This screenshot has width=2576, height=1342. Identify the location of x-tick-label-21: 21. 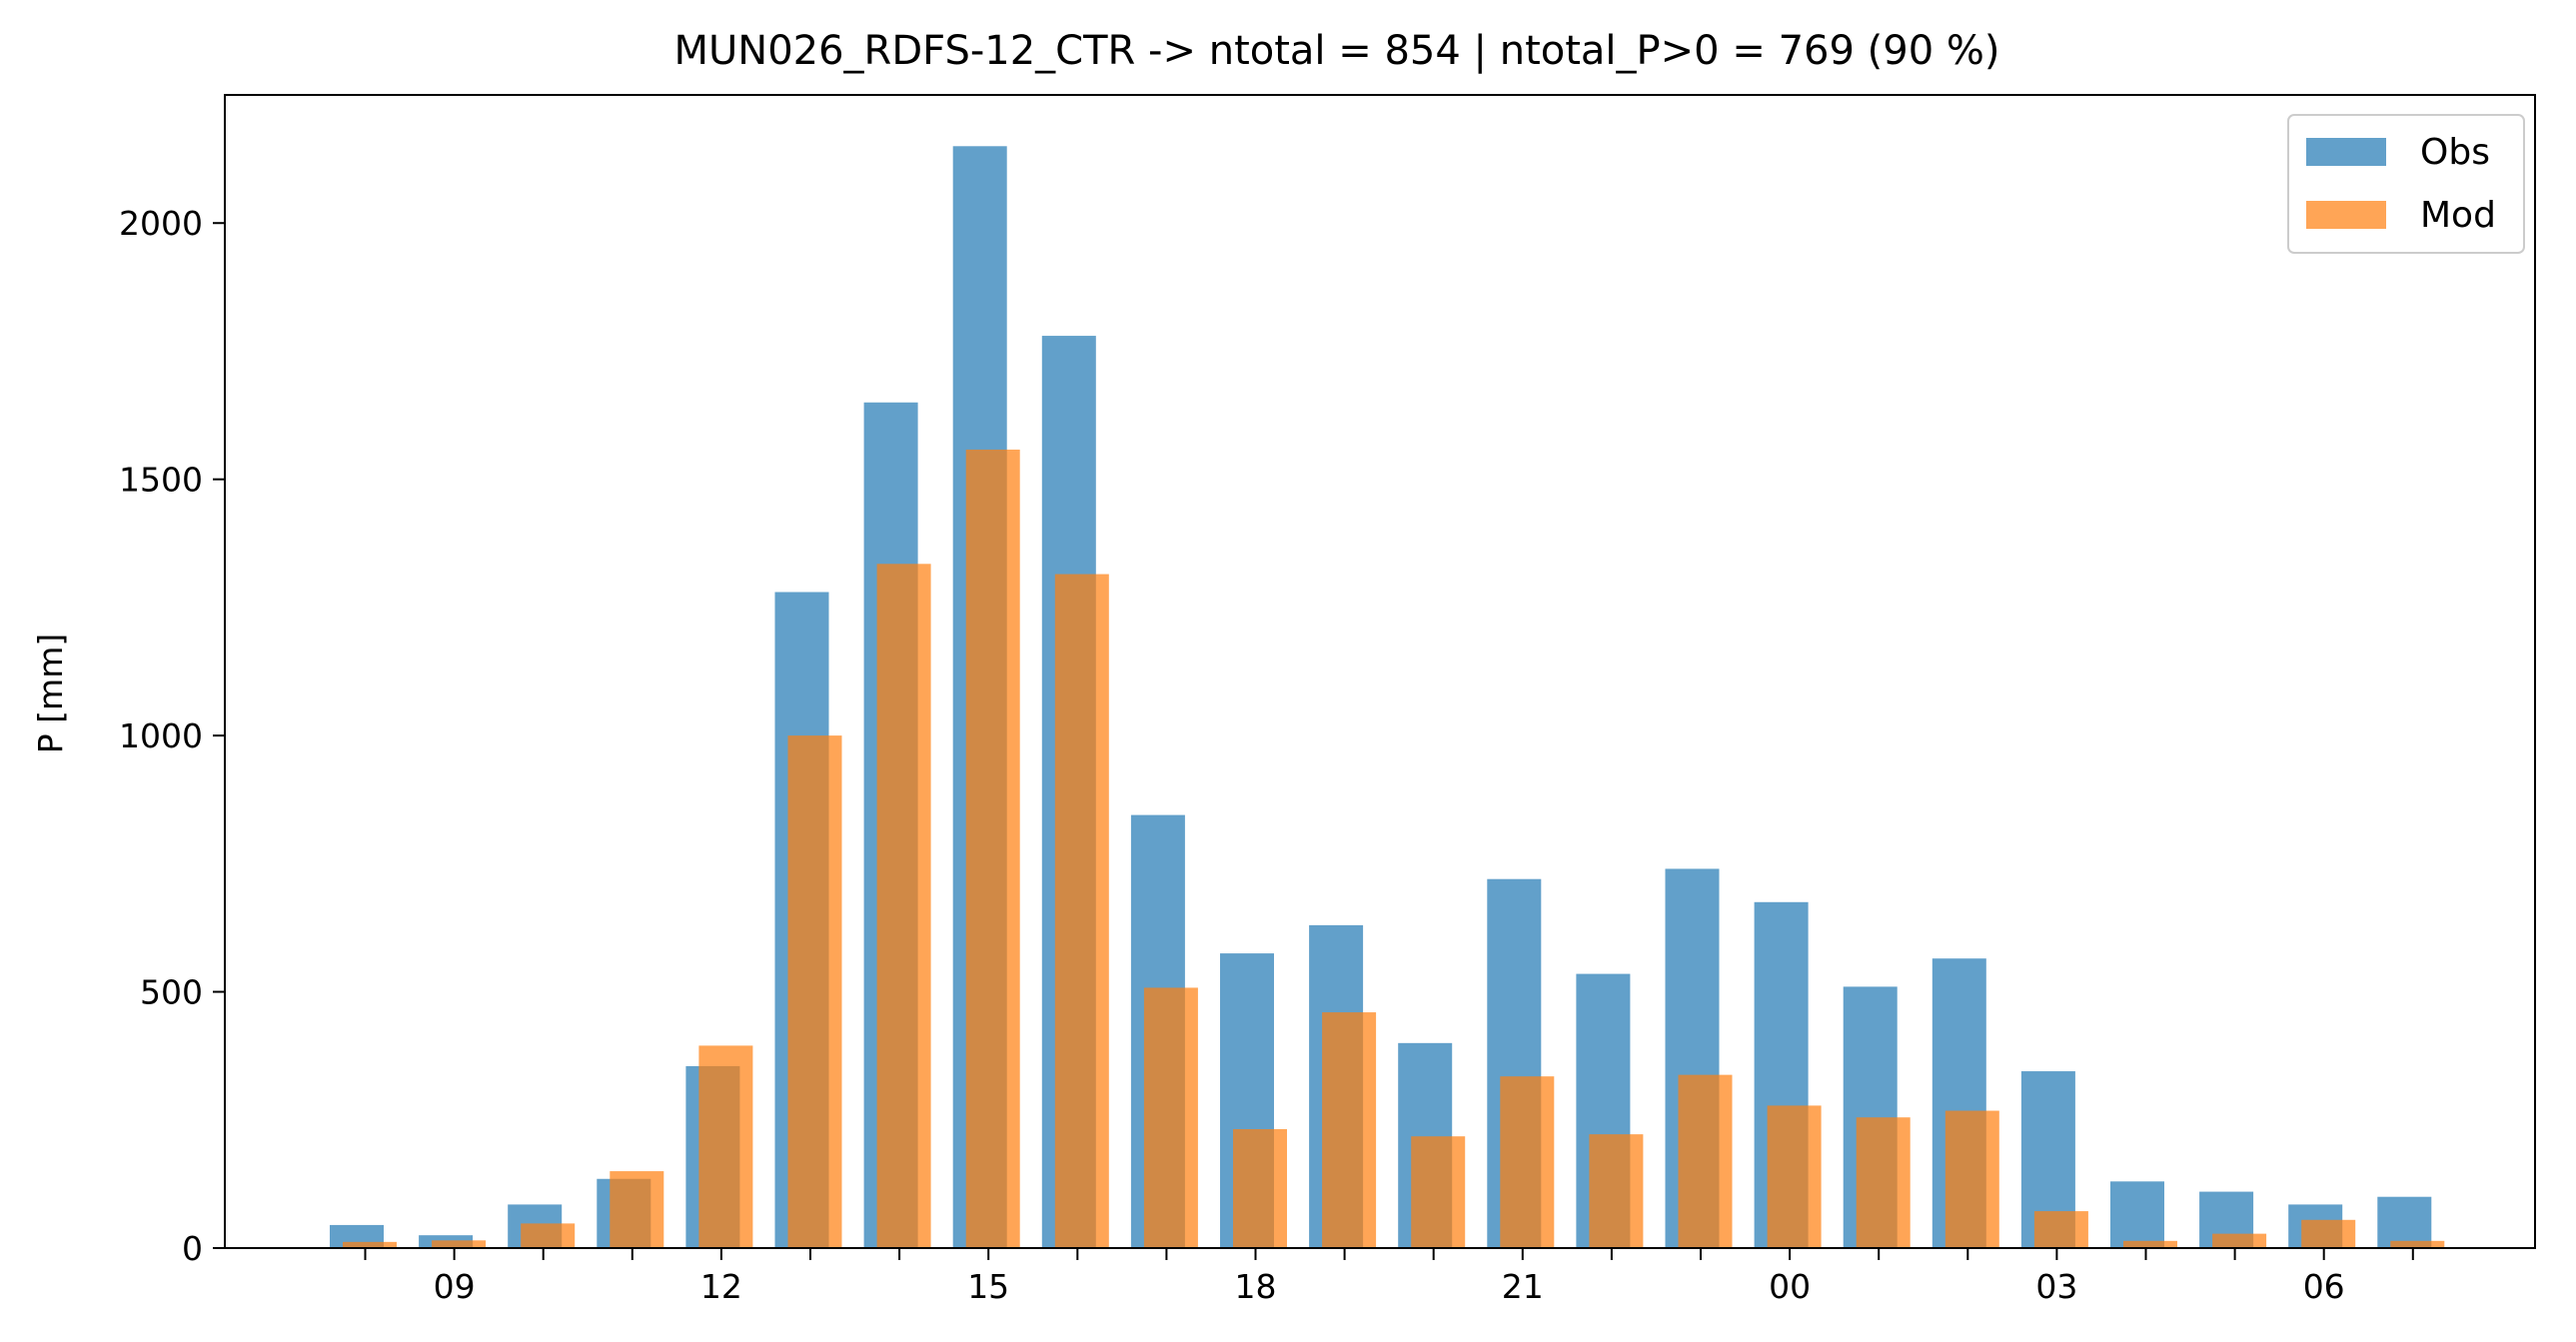
(1523, 1286).